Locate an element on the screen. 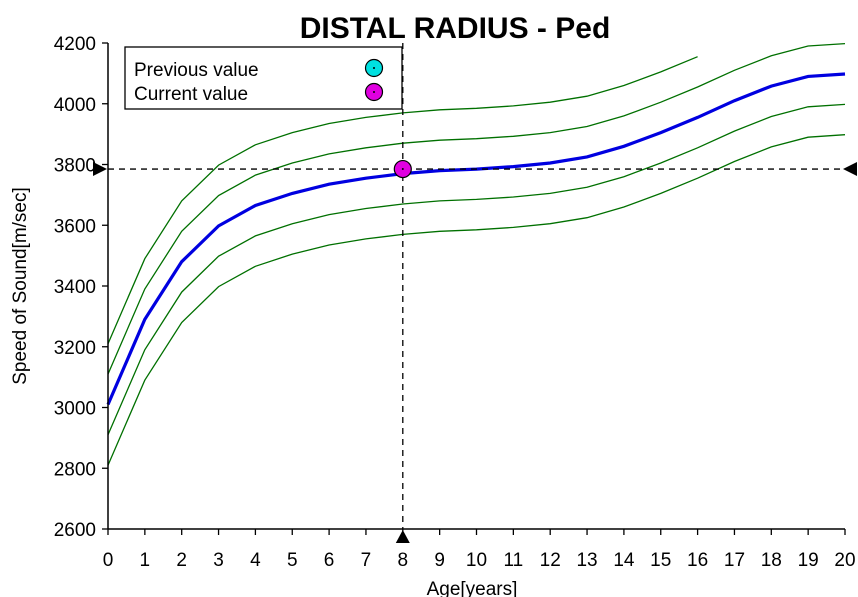 Image resolution: width=858 pixels, height=597 pixels. y-tick-label: 3600 is located at coordinates (75, 226).